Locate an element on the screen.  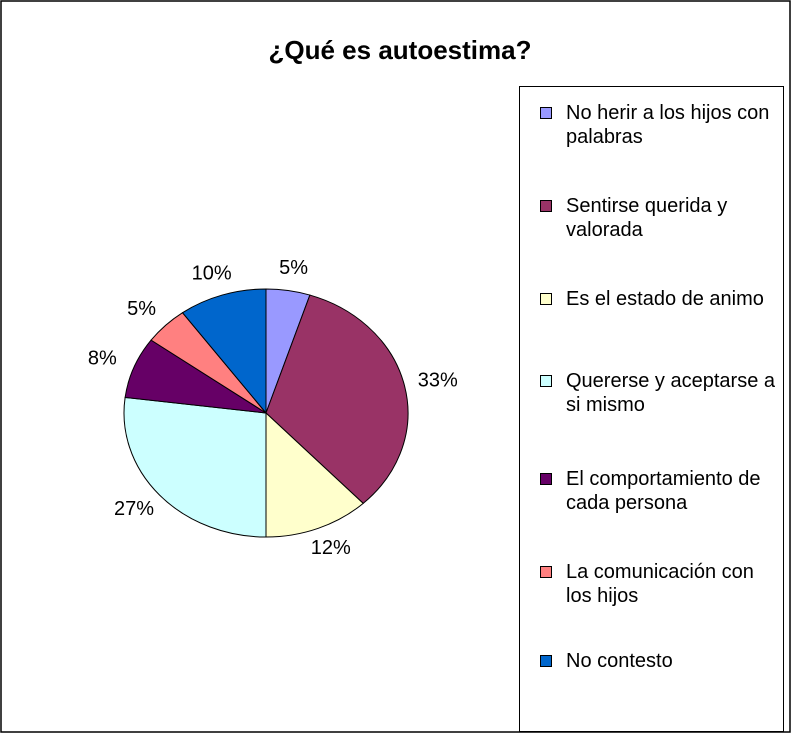
legend-label: No herir a los hijos con palabras is located at coordinates (668, 125).